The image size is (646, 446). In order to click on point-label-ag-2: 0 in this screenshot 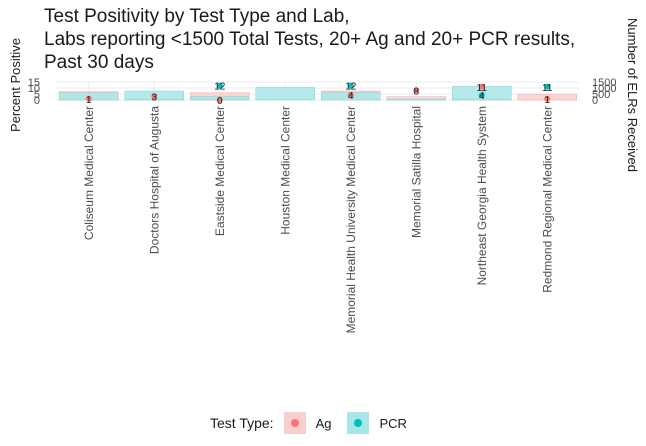, I will do `click(220, 101)`.